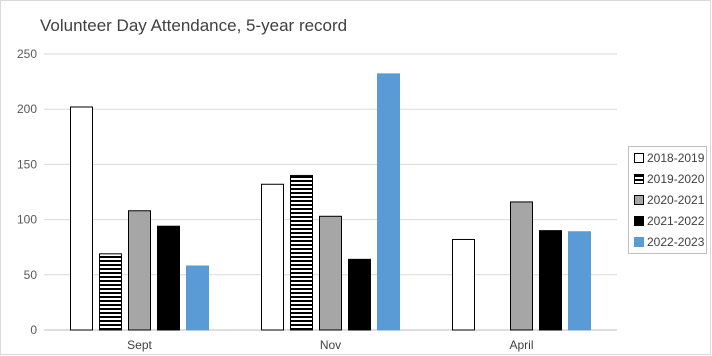  I want to click on legend-label: 2018-2019, so click(676, 157).